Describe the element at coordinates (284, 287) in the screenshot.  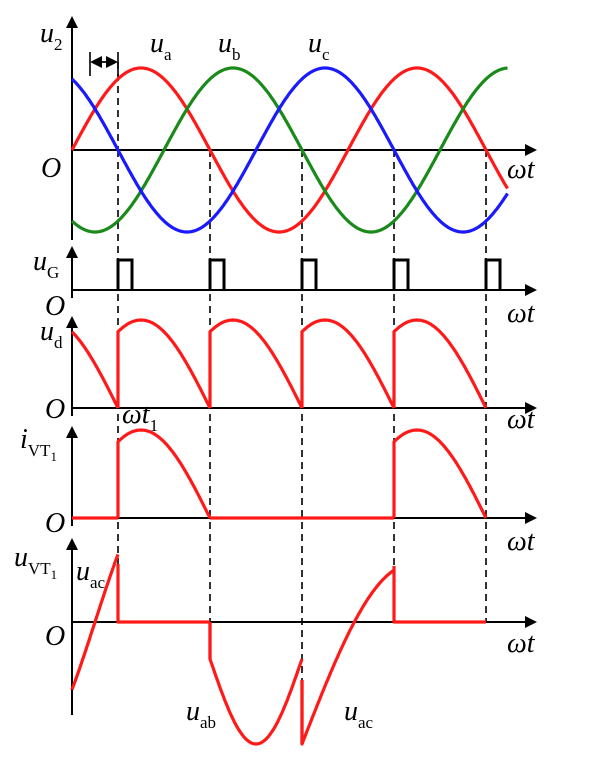
I see `panel-uG-labels: uG O ωt` at that location.